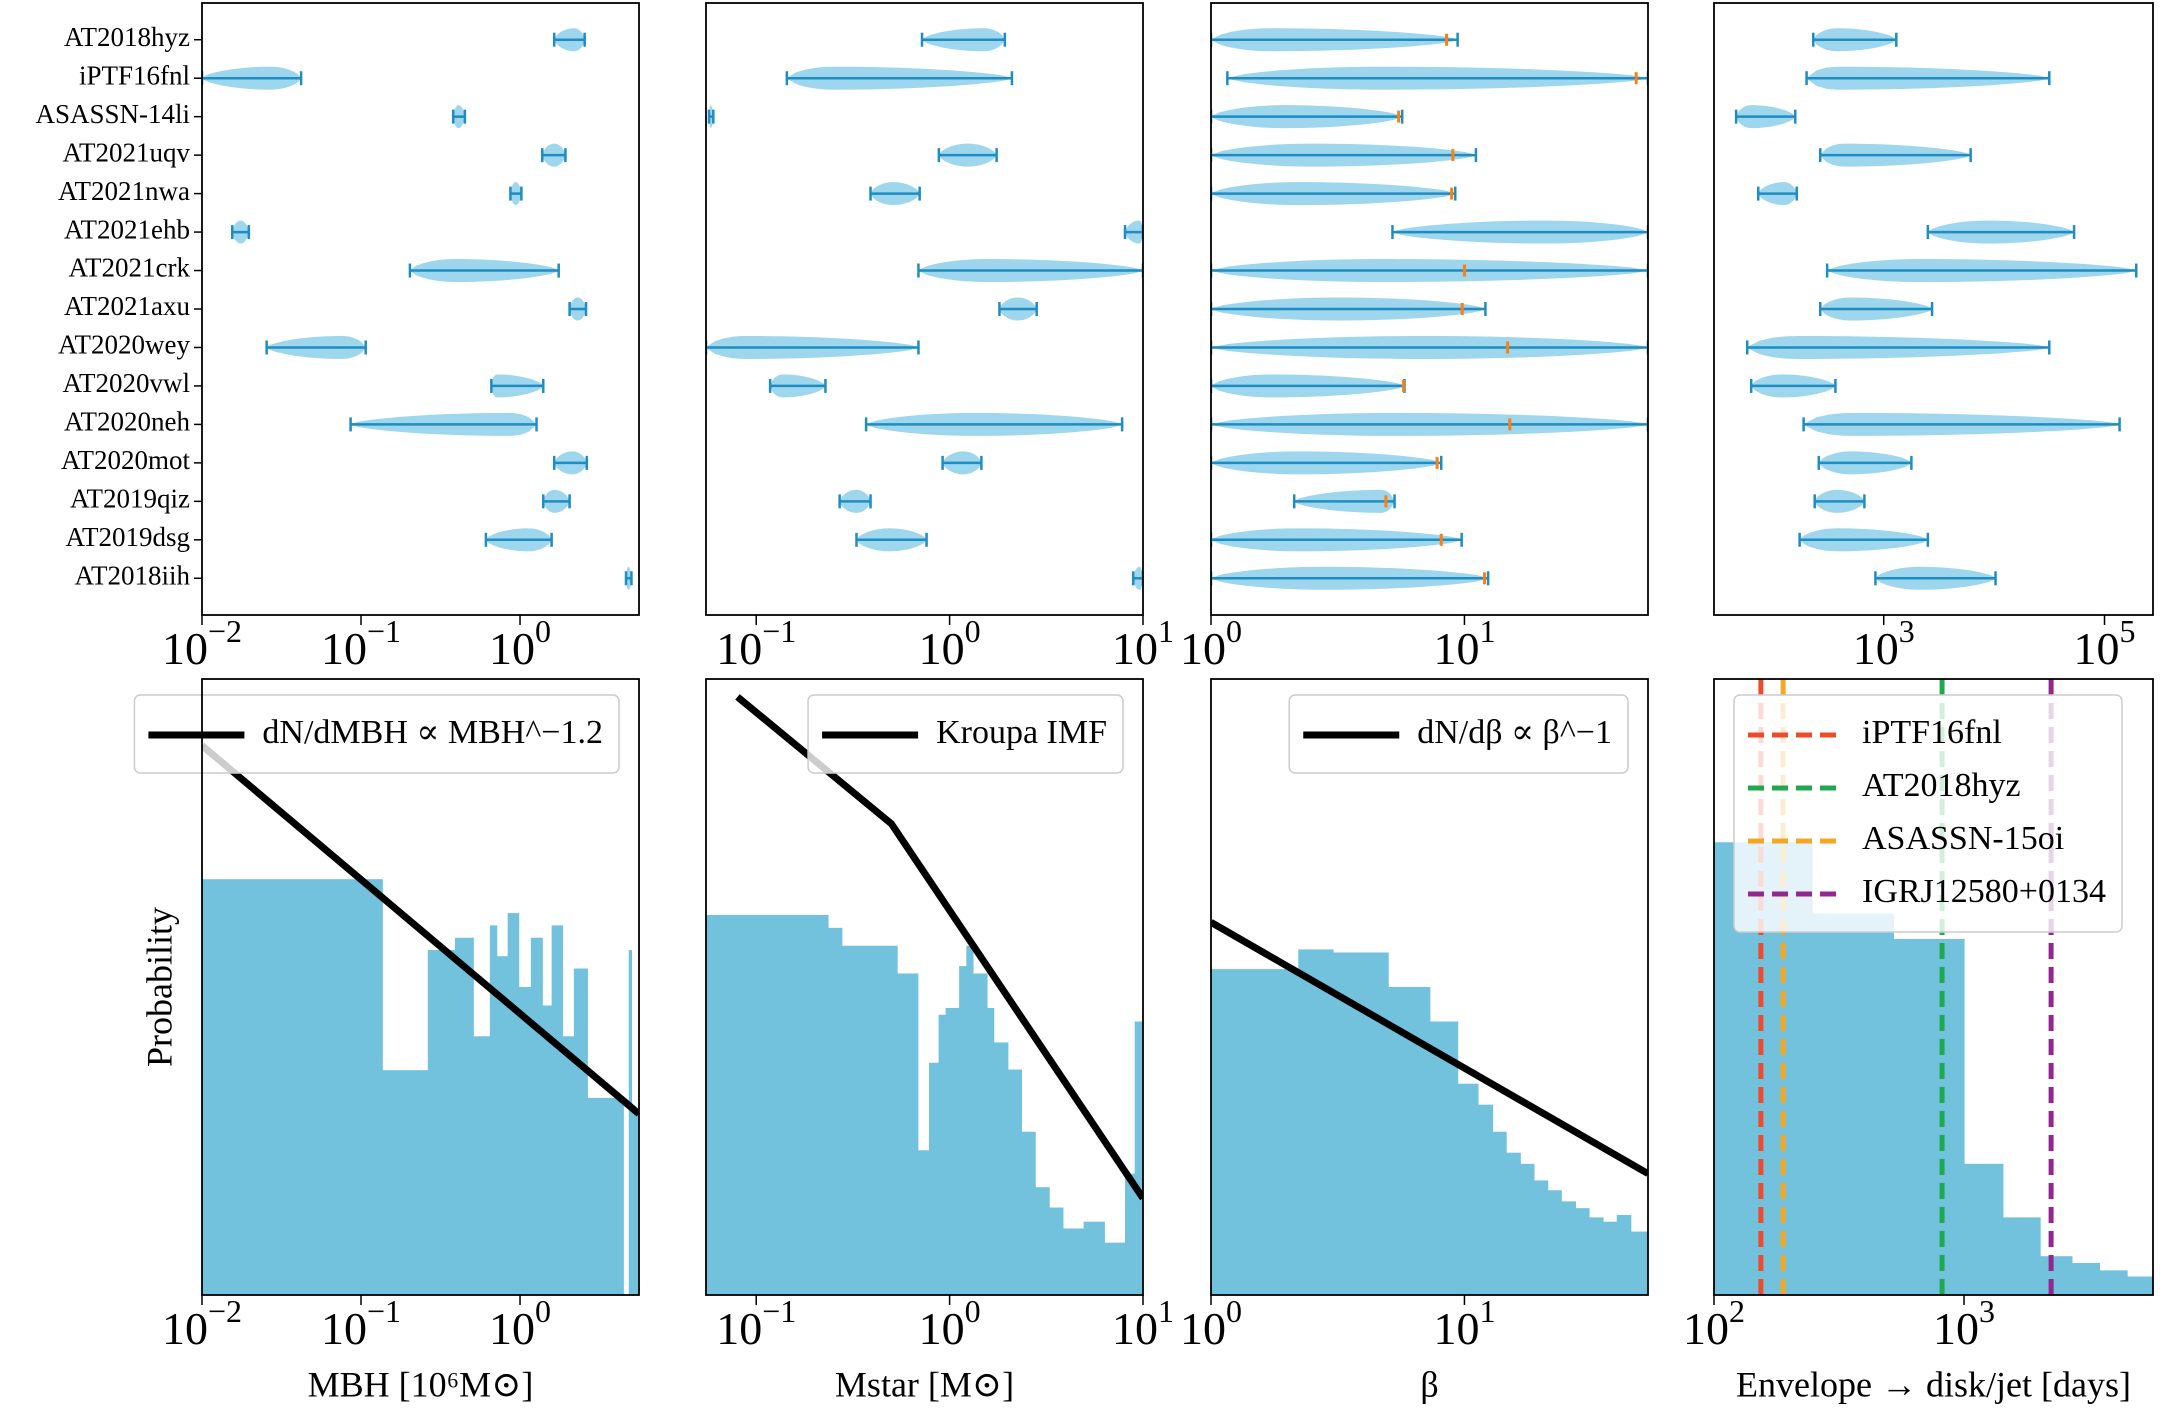  What do you see at coordinates (127, 383) in the screenshot?
I see `category-label: AT2020vwl` at bounding box center [127, 383].